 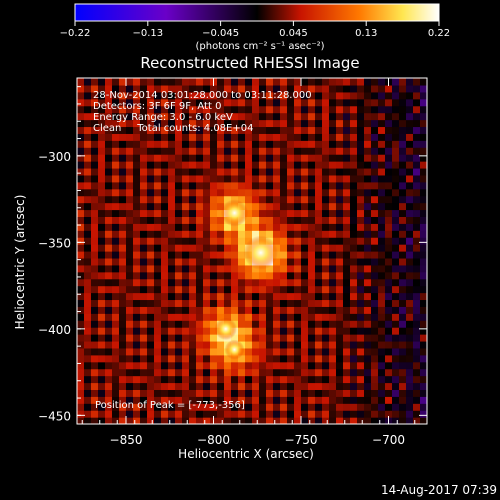 What do you see at coordinates (170, 405) in the screenshot?
I see `peak-position-label: Position of Peak = [-773,-356]` at bounding box center [170, 405].